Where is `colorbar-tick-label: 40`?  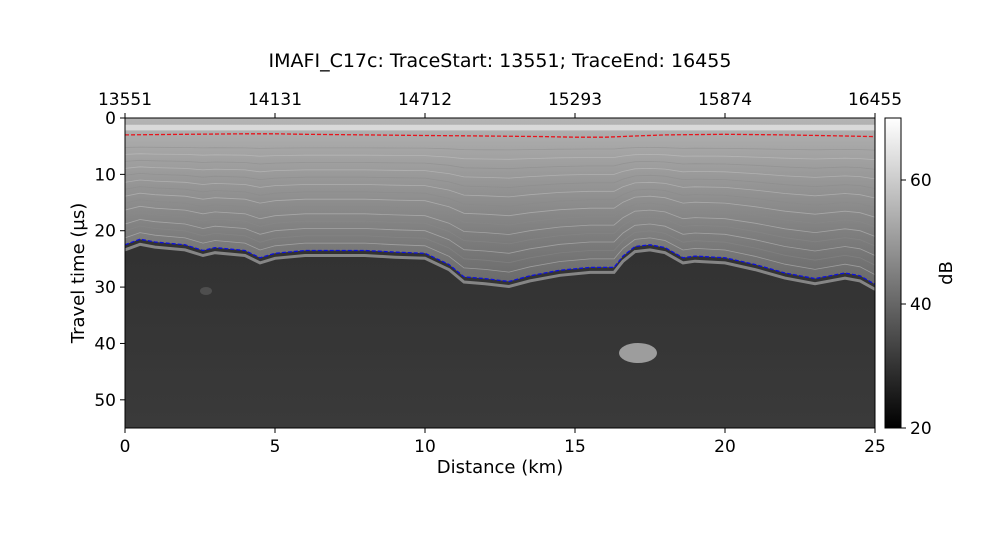
colorbar-tick-label: 40 is located at coordinates (921, 305).